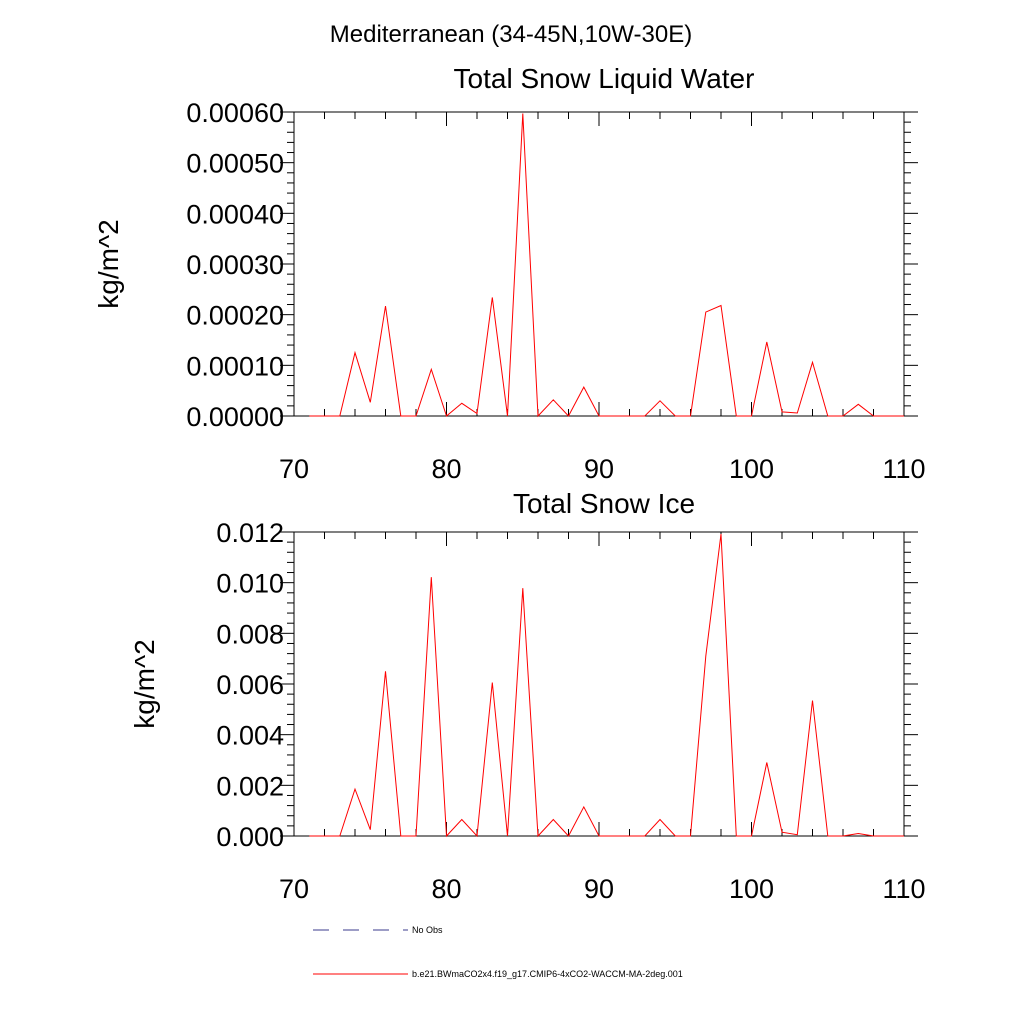 This screenshot has width=1024, height=1024. Describe the element at coordinates (604, 78) in the screenshot. I see `chart-title-liquid-water: Total Snow Liquid Water` at that location.